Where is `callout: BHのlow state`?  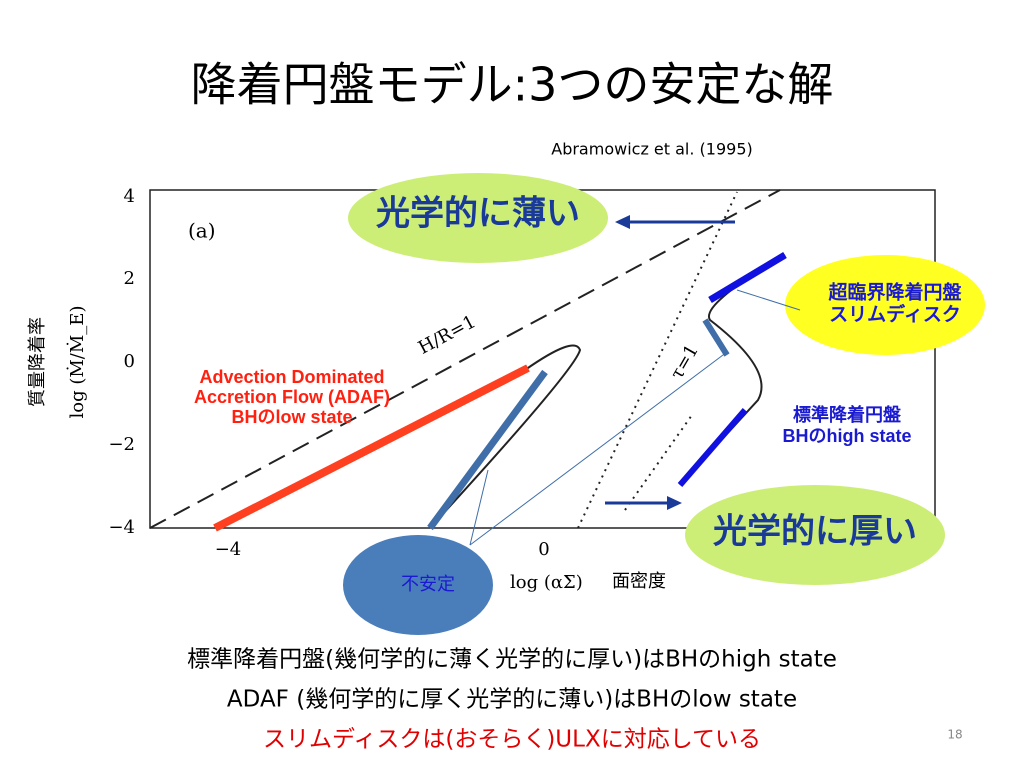 callout: BHのlow state is located at coordinates (291, 417).